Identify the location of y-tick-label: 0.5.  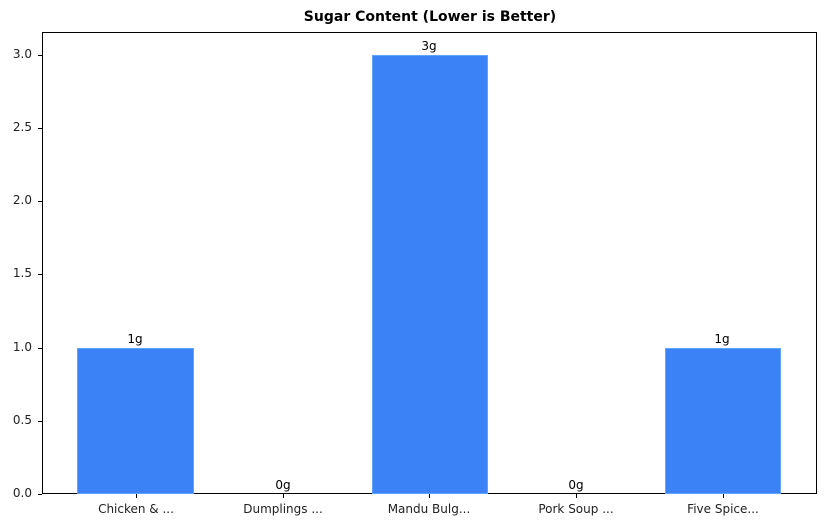
(22, 420).